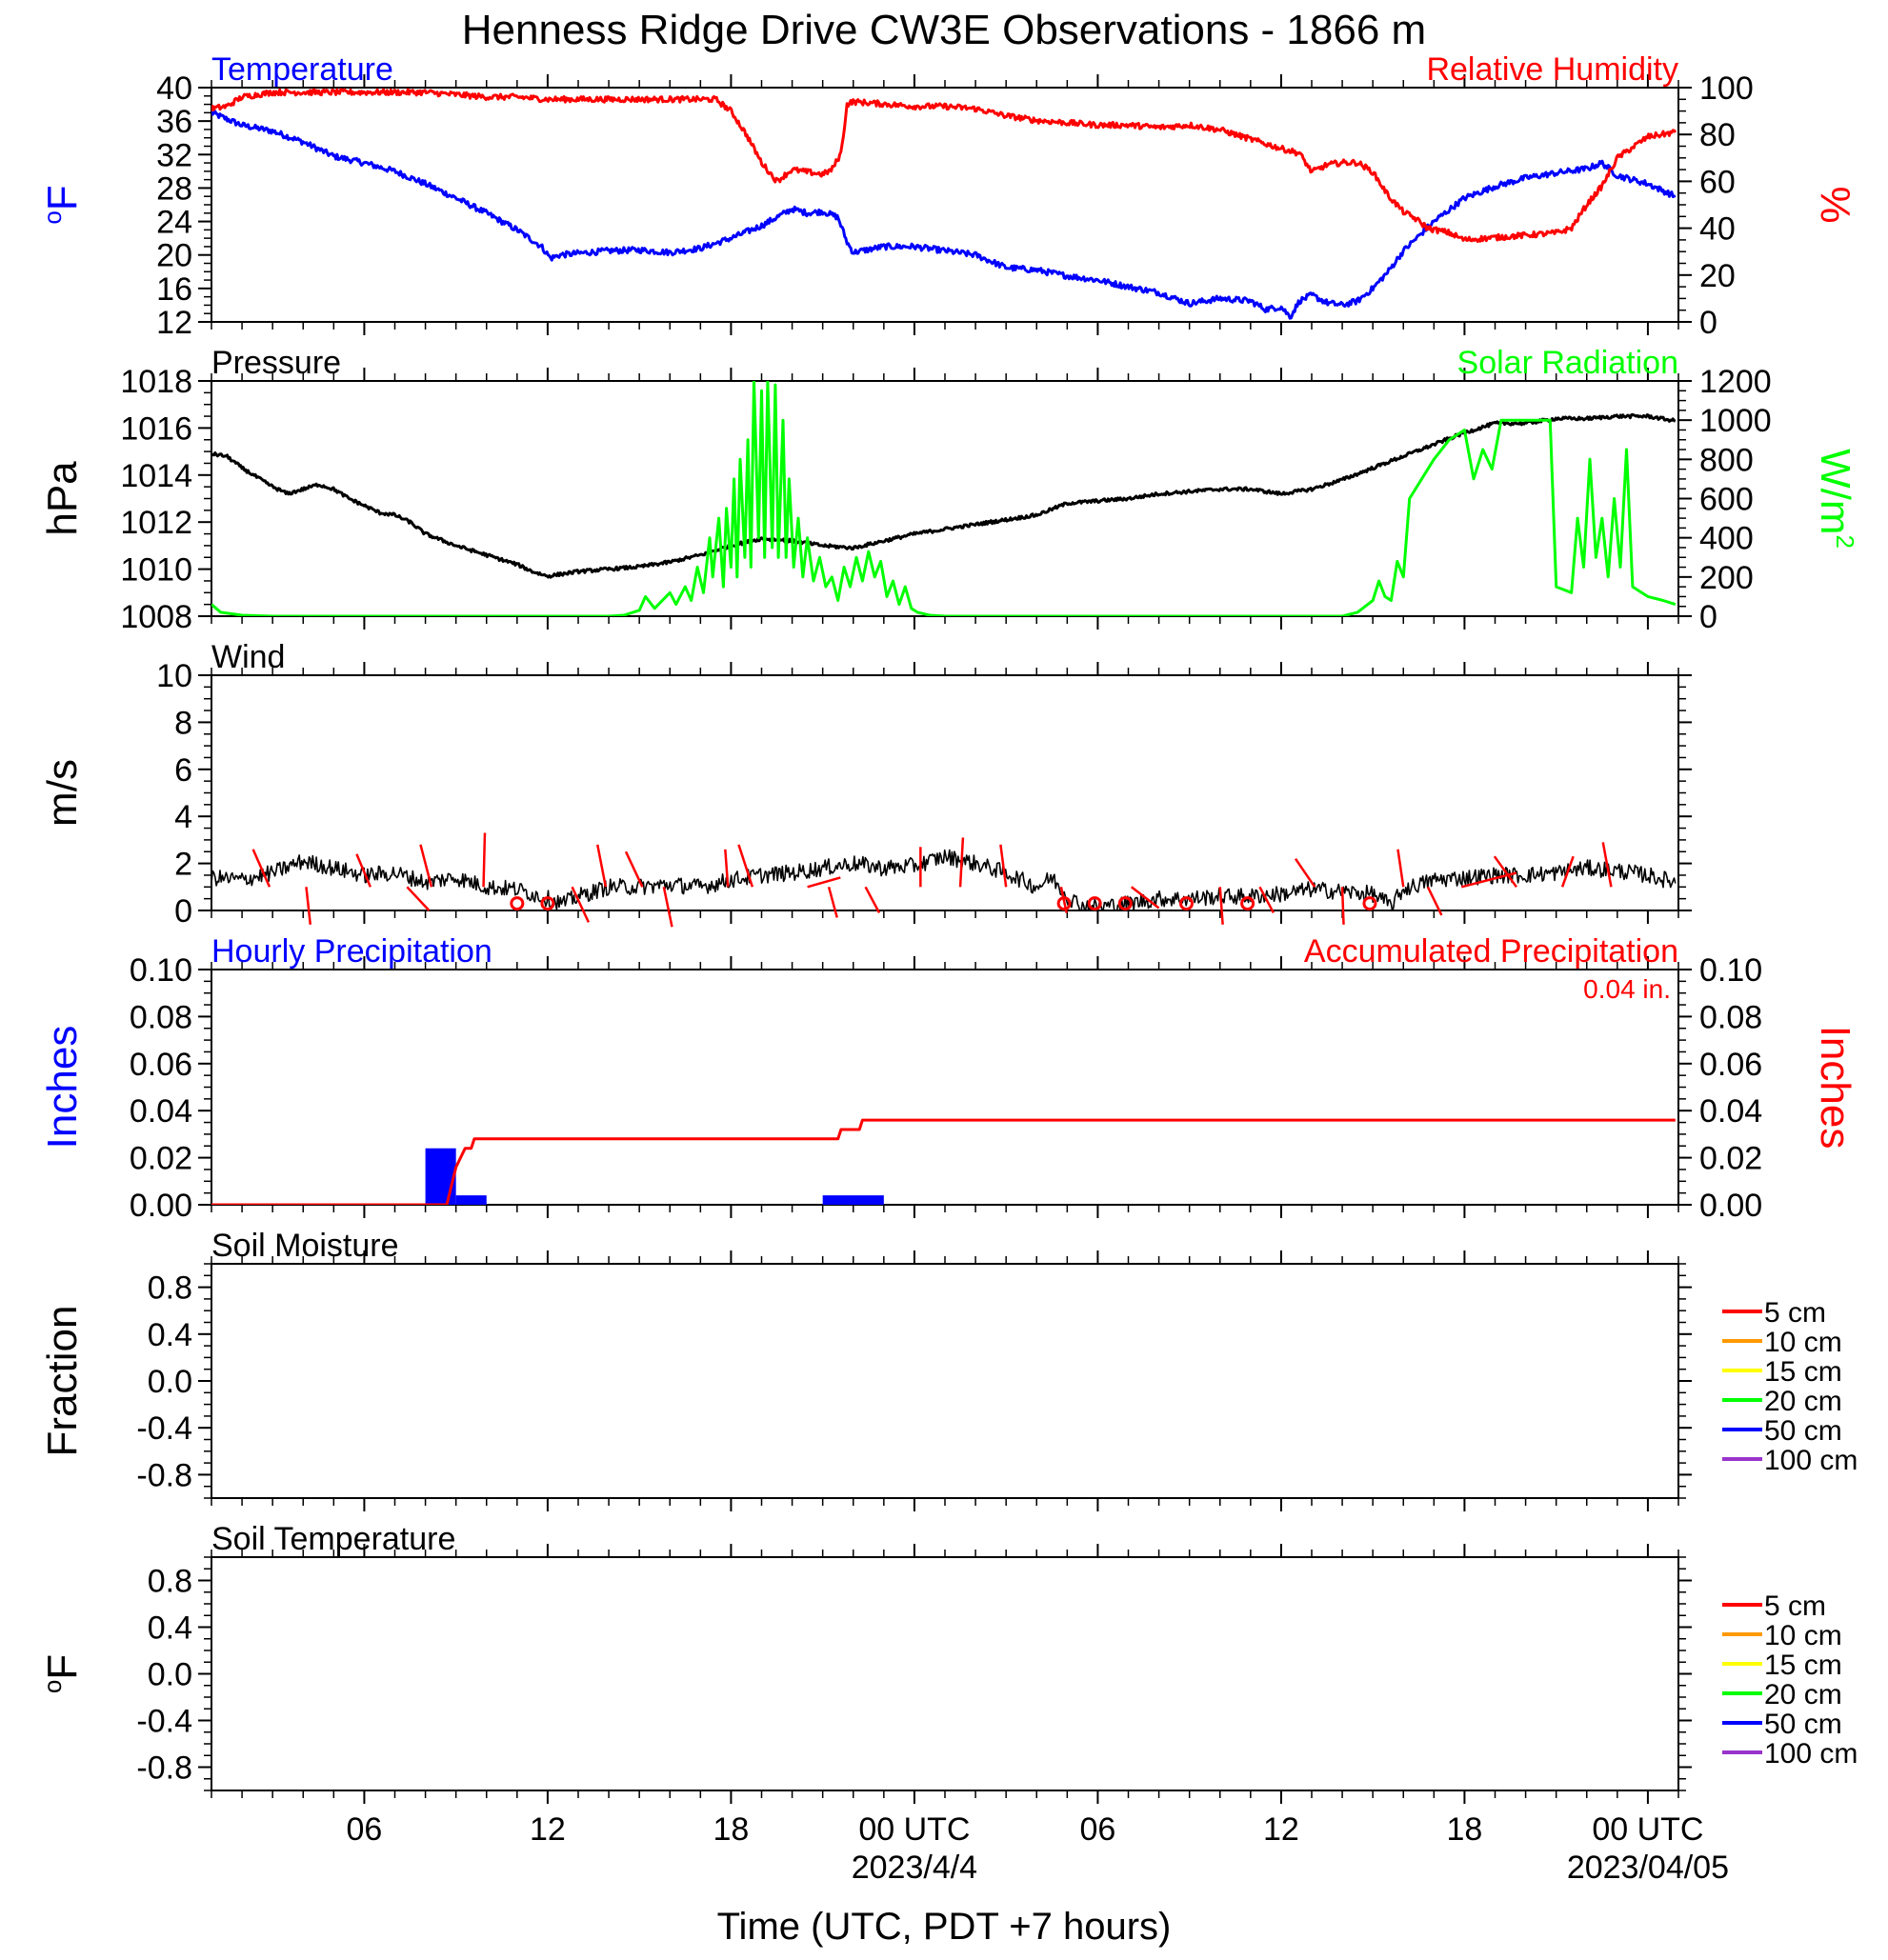 The width and height of the screenshot is (1888, 1960). Describe the element at coordinates (1803, 1372) in the screenshot. I see `legend-label: 15 cm` at that location.